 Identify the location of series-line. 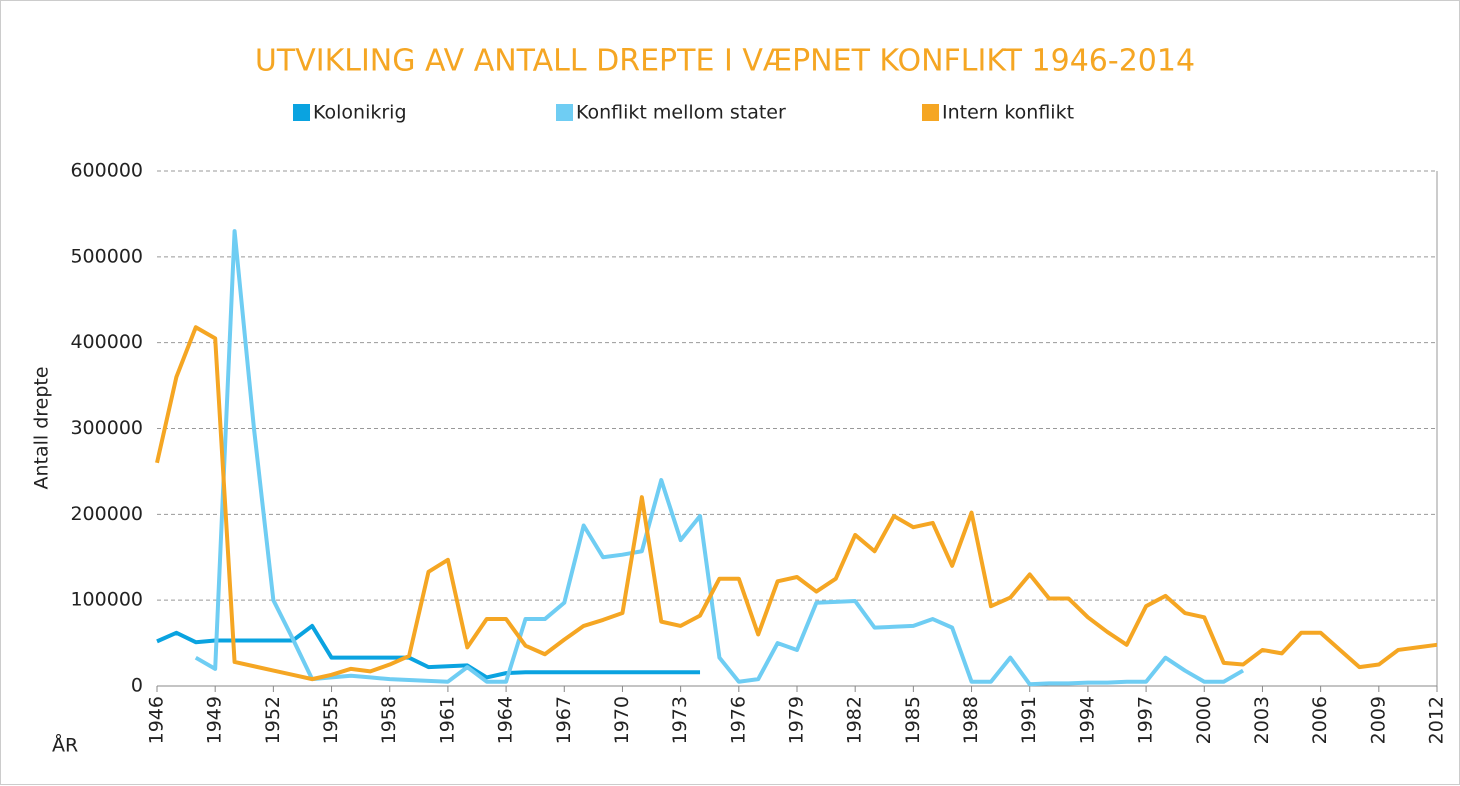
(428, 651).